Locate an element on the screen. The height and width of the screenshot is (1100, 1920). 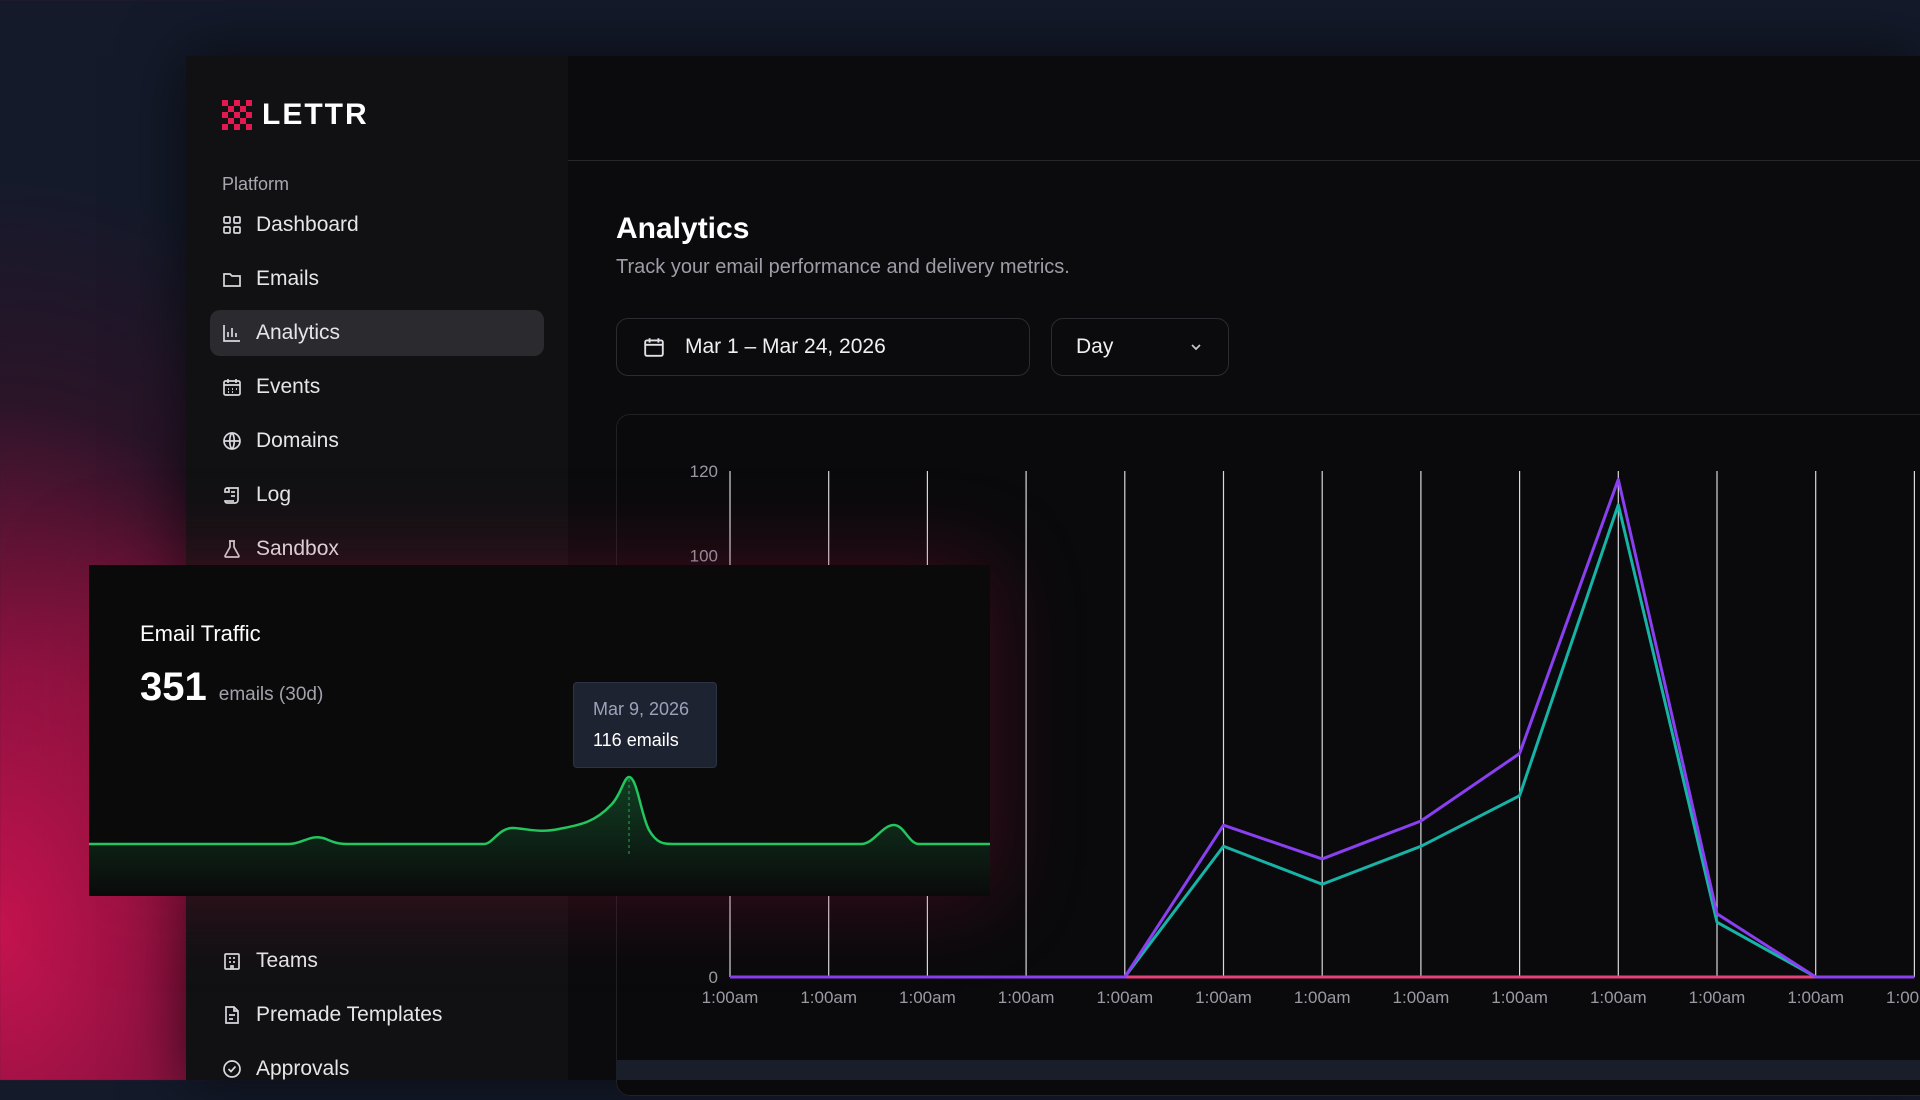
y-tick-label: 100 is located at coordinates (704, 555).